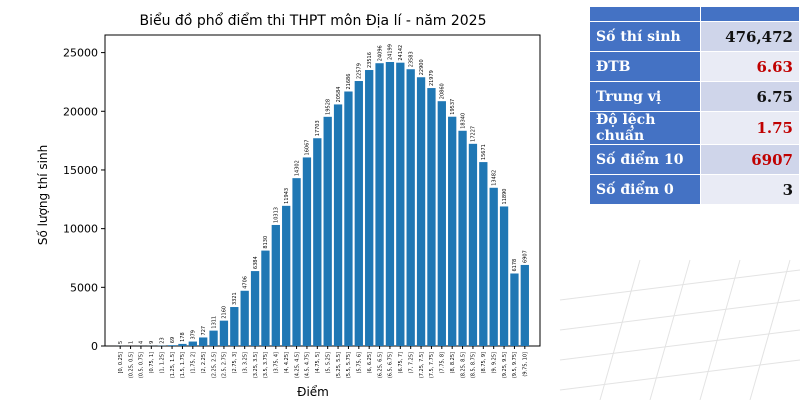 The width and height of the screenshot is (800, 400). What do you see at coordinates (204, 331) in the screenshot?
I see `bar-value-label: 727` at bounding box center [204, 331].